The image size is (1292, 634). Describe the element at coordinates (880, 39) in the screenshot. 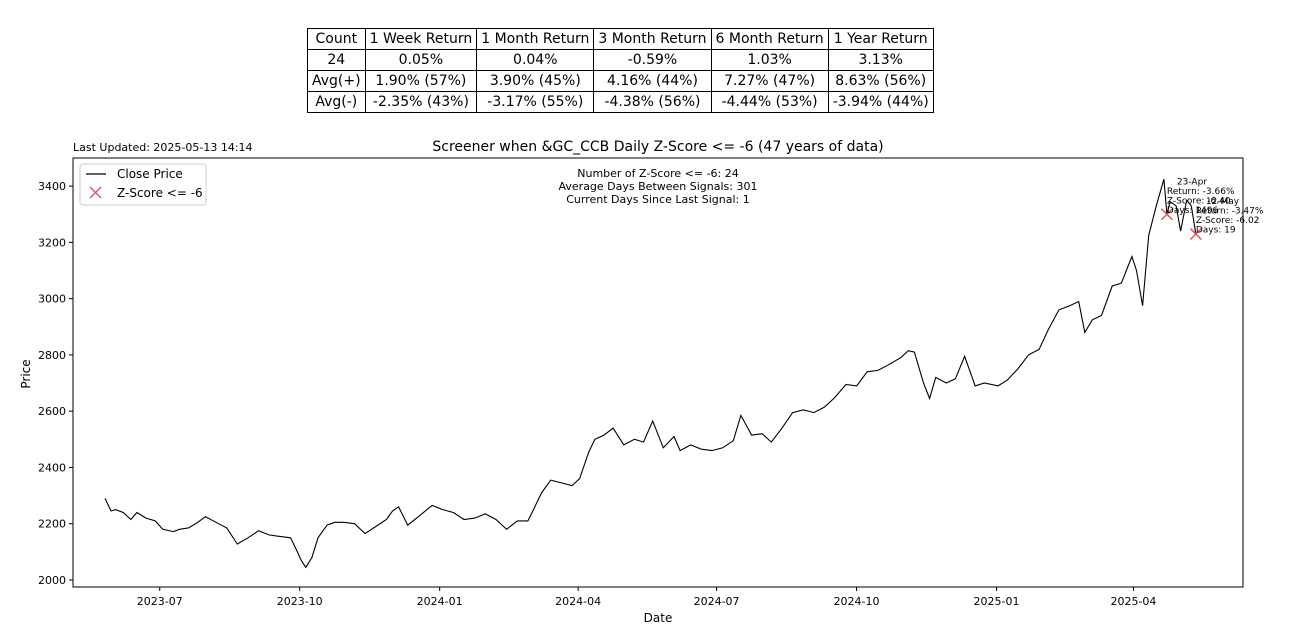

I see `table-cell: 1 Year Return` at that location.